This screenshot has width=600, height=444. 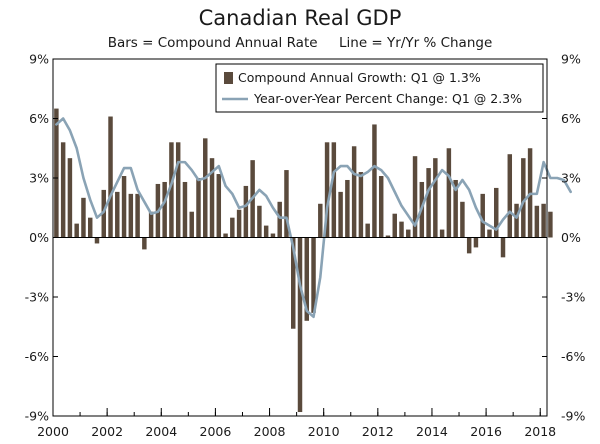 I want to click on x-tick-label: 2016, so click(x=486, y=431).